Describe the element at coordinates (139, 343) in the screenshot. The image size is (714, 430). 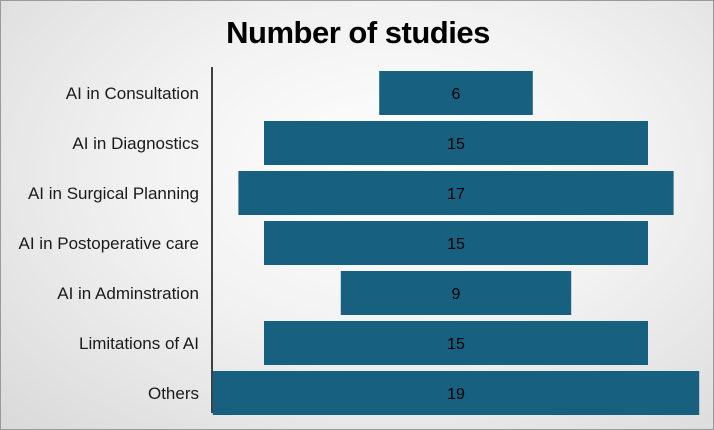
I see `category-label: Limitations of AI` at that location.